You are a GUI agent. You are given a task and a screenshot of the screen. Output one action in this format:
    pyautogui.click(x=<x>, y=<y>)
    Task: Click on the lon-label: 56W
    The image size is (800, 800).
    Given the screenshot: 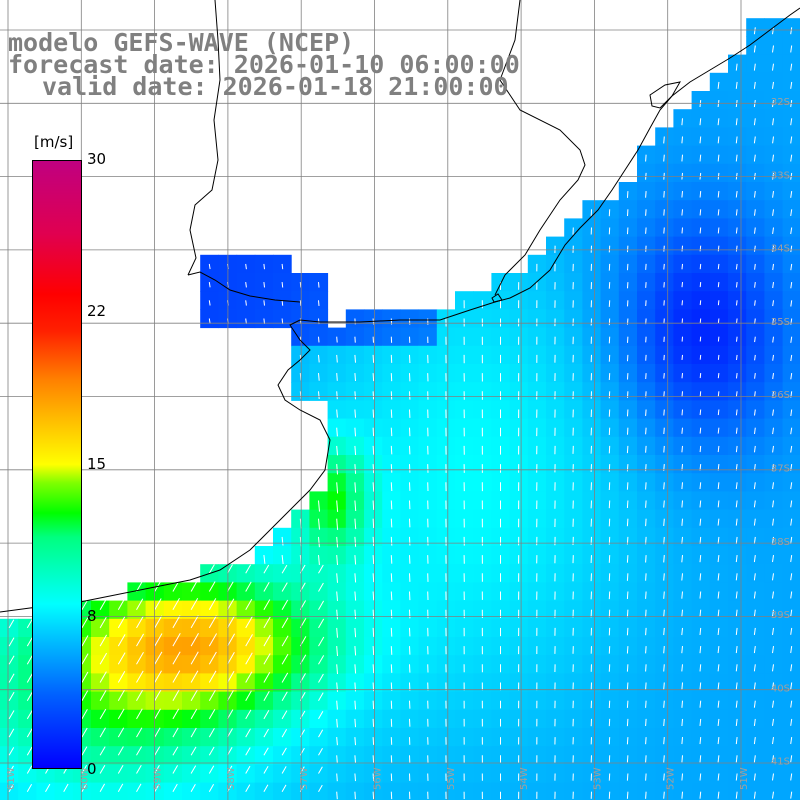 What is the action you would take?
    pyautogui.click(x=378, y=778)
    